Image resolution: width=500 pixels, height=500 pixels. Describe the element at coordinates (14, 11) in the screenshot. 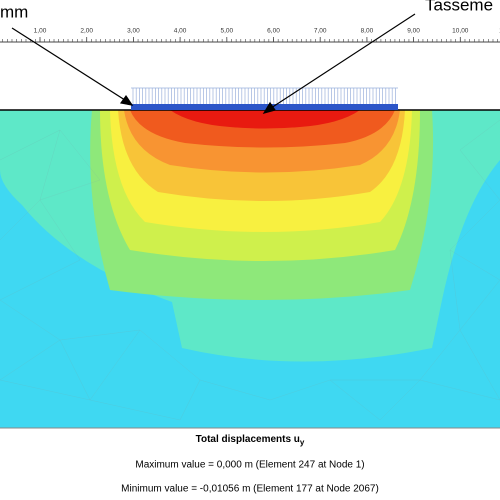

I see `annotation: mm` at that location.